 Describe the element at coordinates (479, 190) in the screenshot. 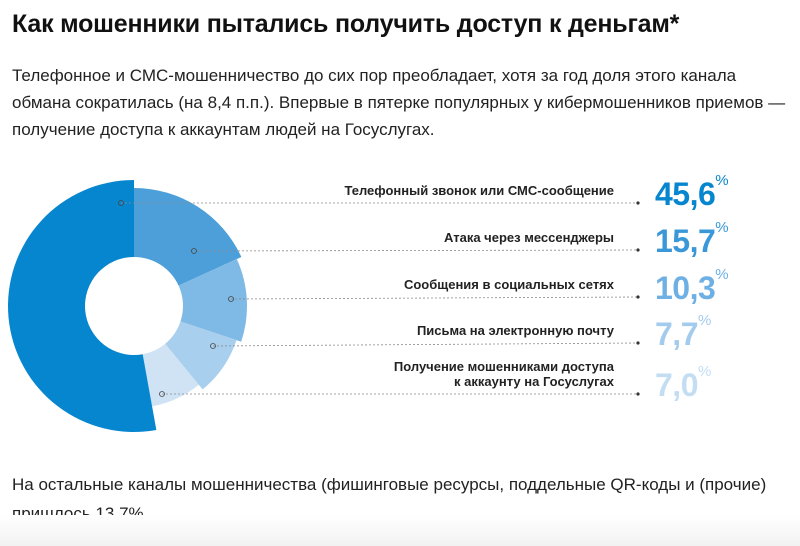

I see `category-label: Телефонный звонок или СМС-сообщение` at that location.